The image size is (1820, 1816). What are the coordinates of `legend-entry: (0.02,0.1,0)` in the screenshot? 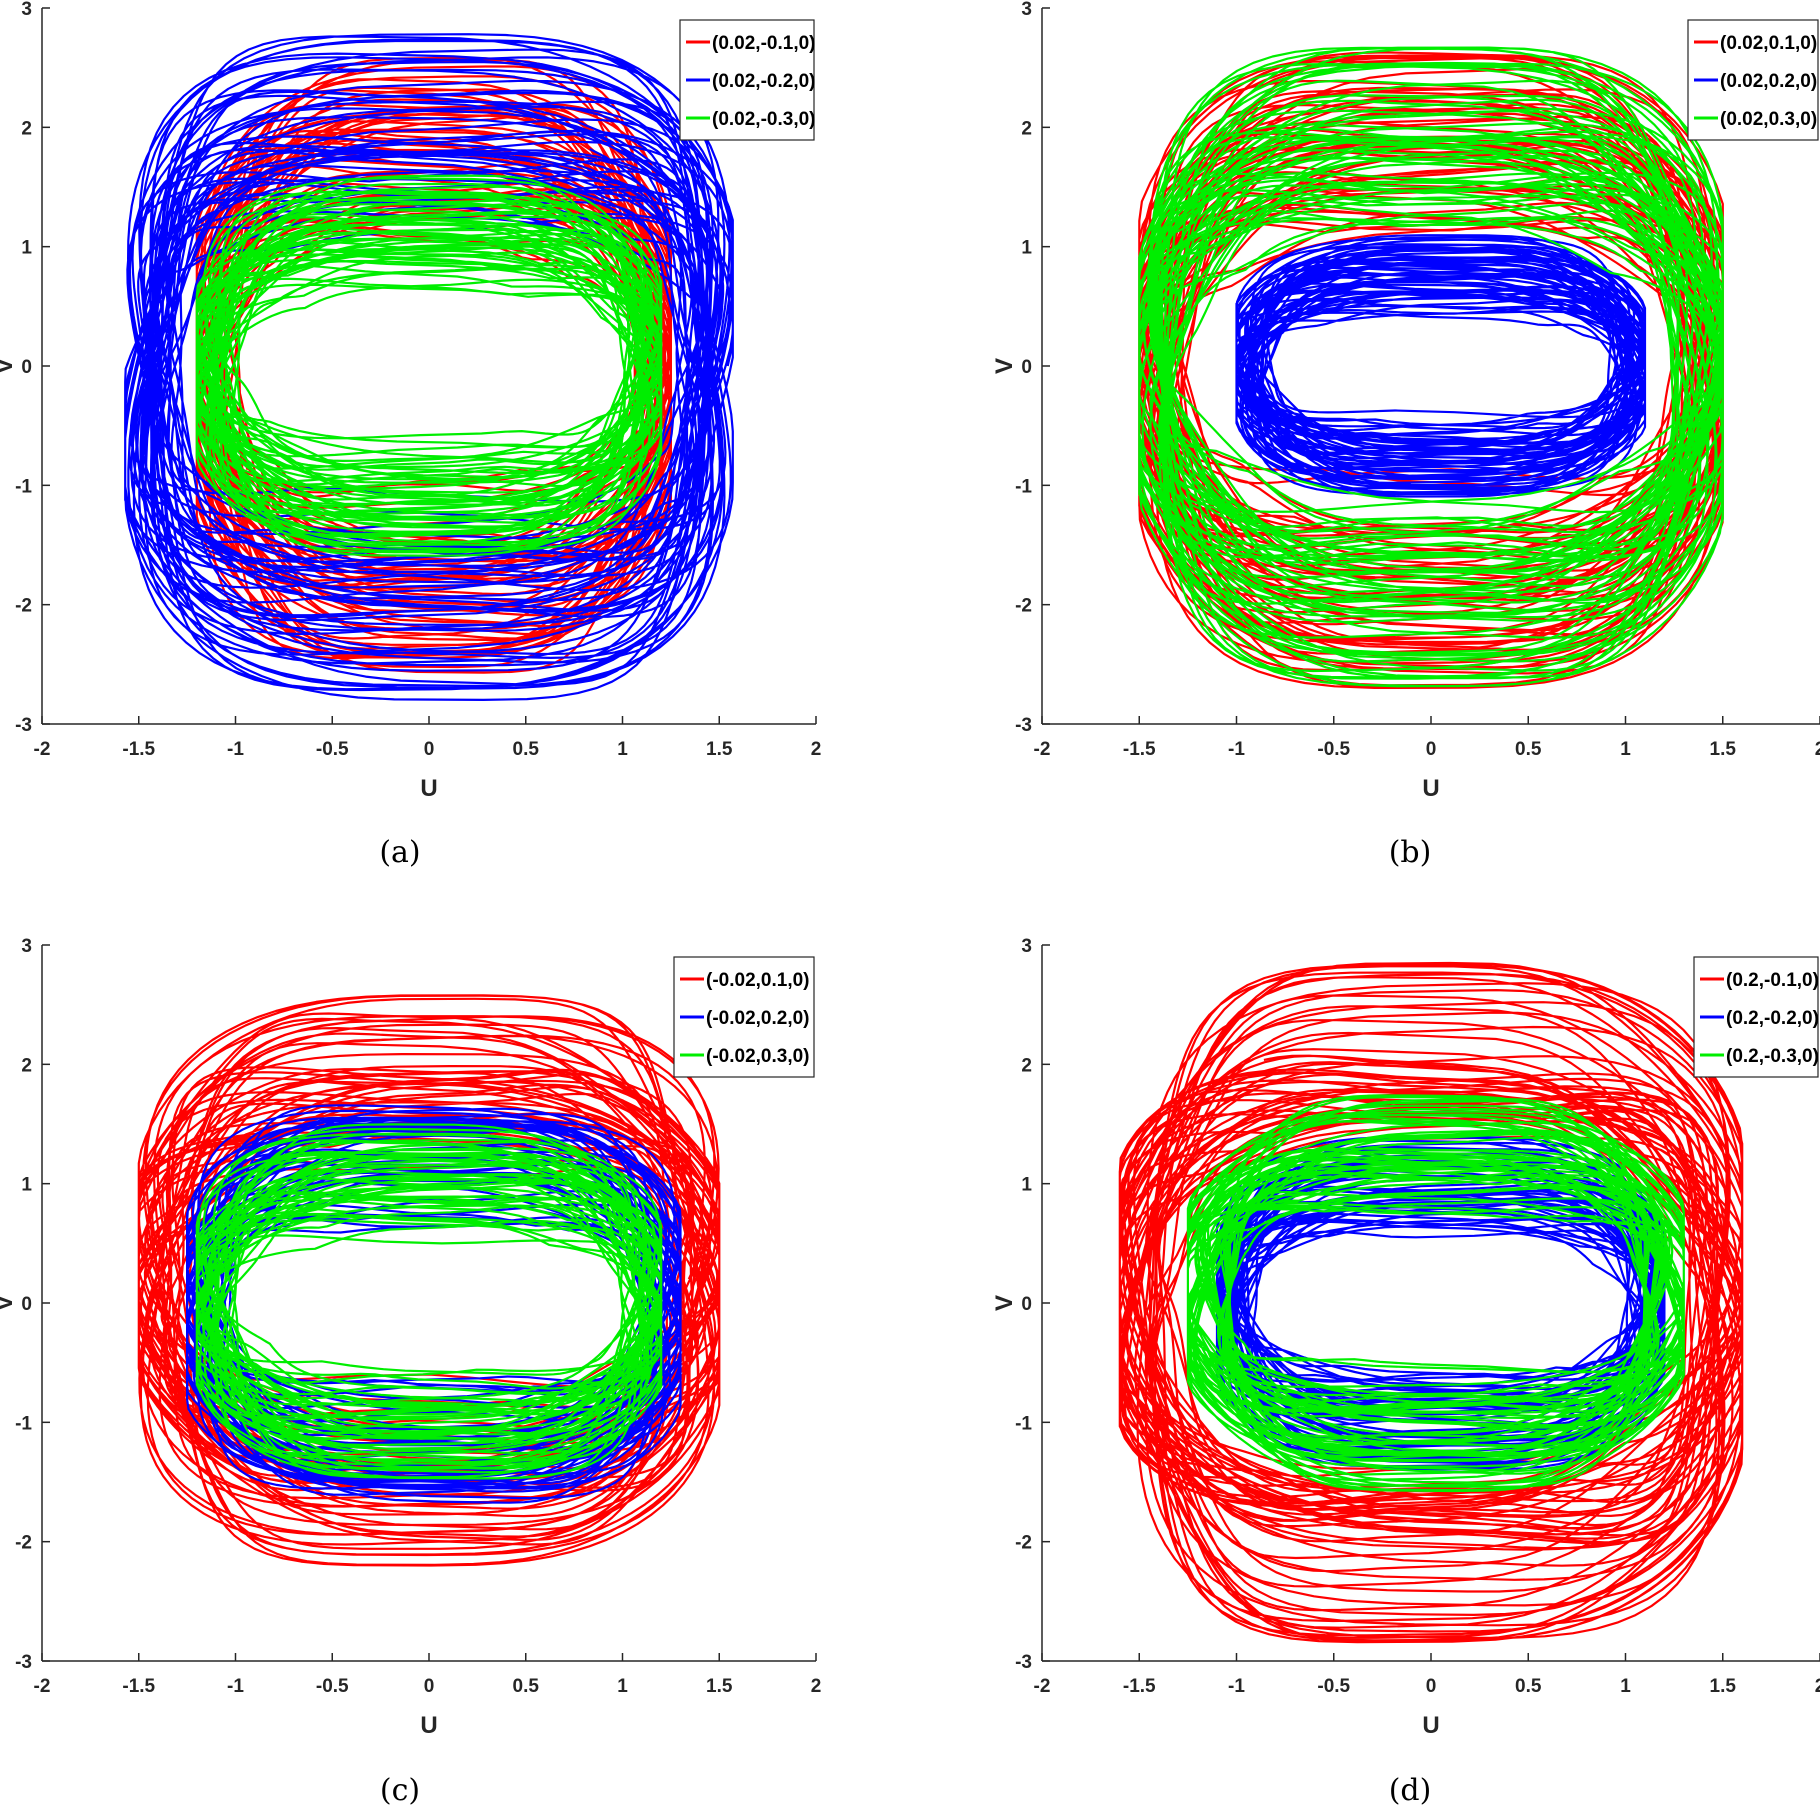 It's located at (1768, 43).